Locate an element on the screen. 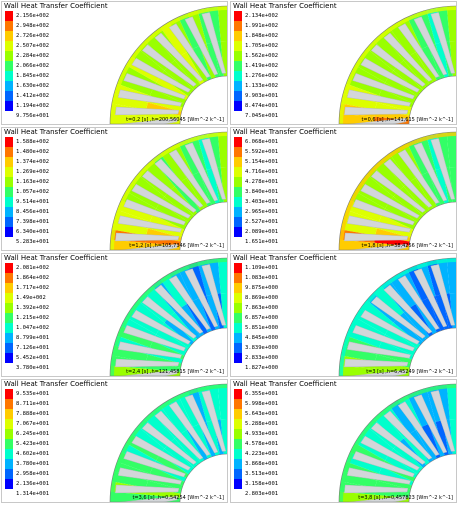 The height and width of the screenshot is (505, 459). legend-tick-label: 3.158e+001 is located at coordinates (262, 484).